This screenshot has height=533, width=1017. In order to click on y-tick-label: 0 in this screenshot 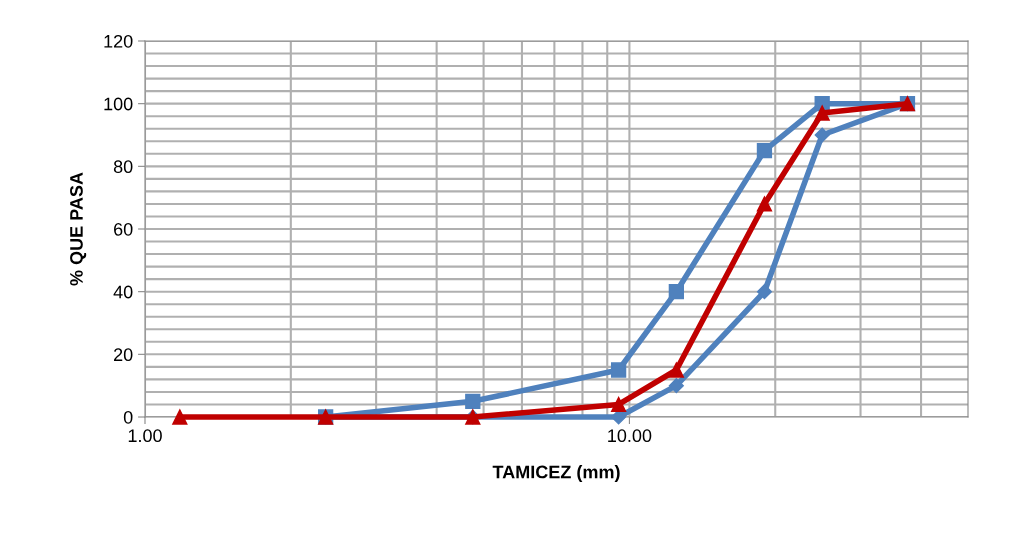, I will do `click(128, 417)`.